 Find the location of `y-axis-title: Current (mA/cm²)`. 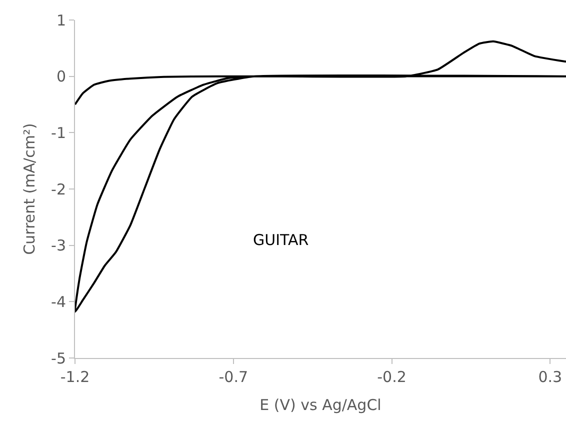

y-axis-title: Current (mA/cm²) is located at coordinates (29, 189).